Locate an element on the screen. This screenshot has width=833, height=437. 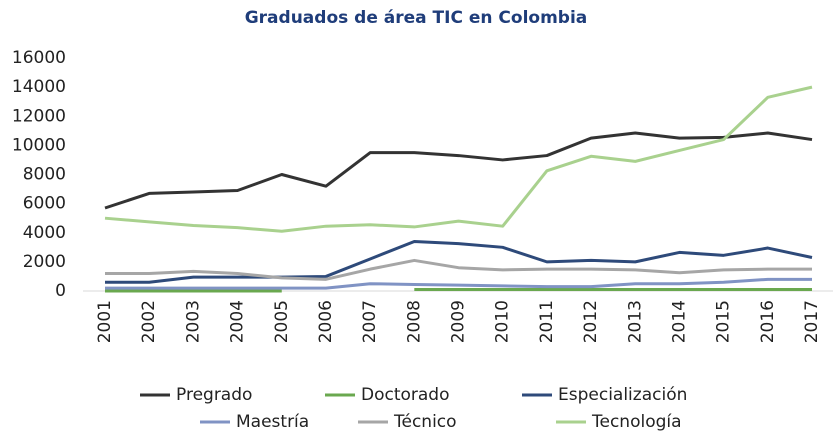
x-tick-label: 2013 is located at coordinates (635, 321).